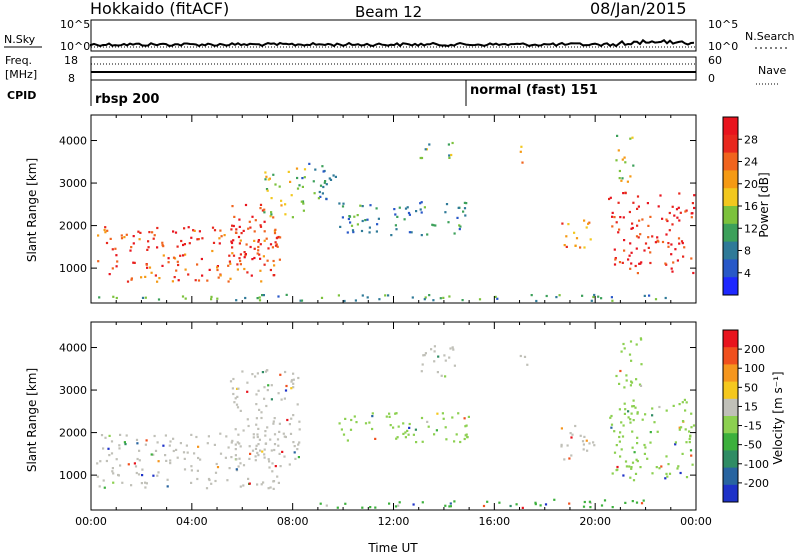 This screenshot has width=800, height=554. I want to click on nsearch-label: N.Search, so click(770, 36).